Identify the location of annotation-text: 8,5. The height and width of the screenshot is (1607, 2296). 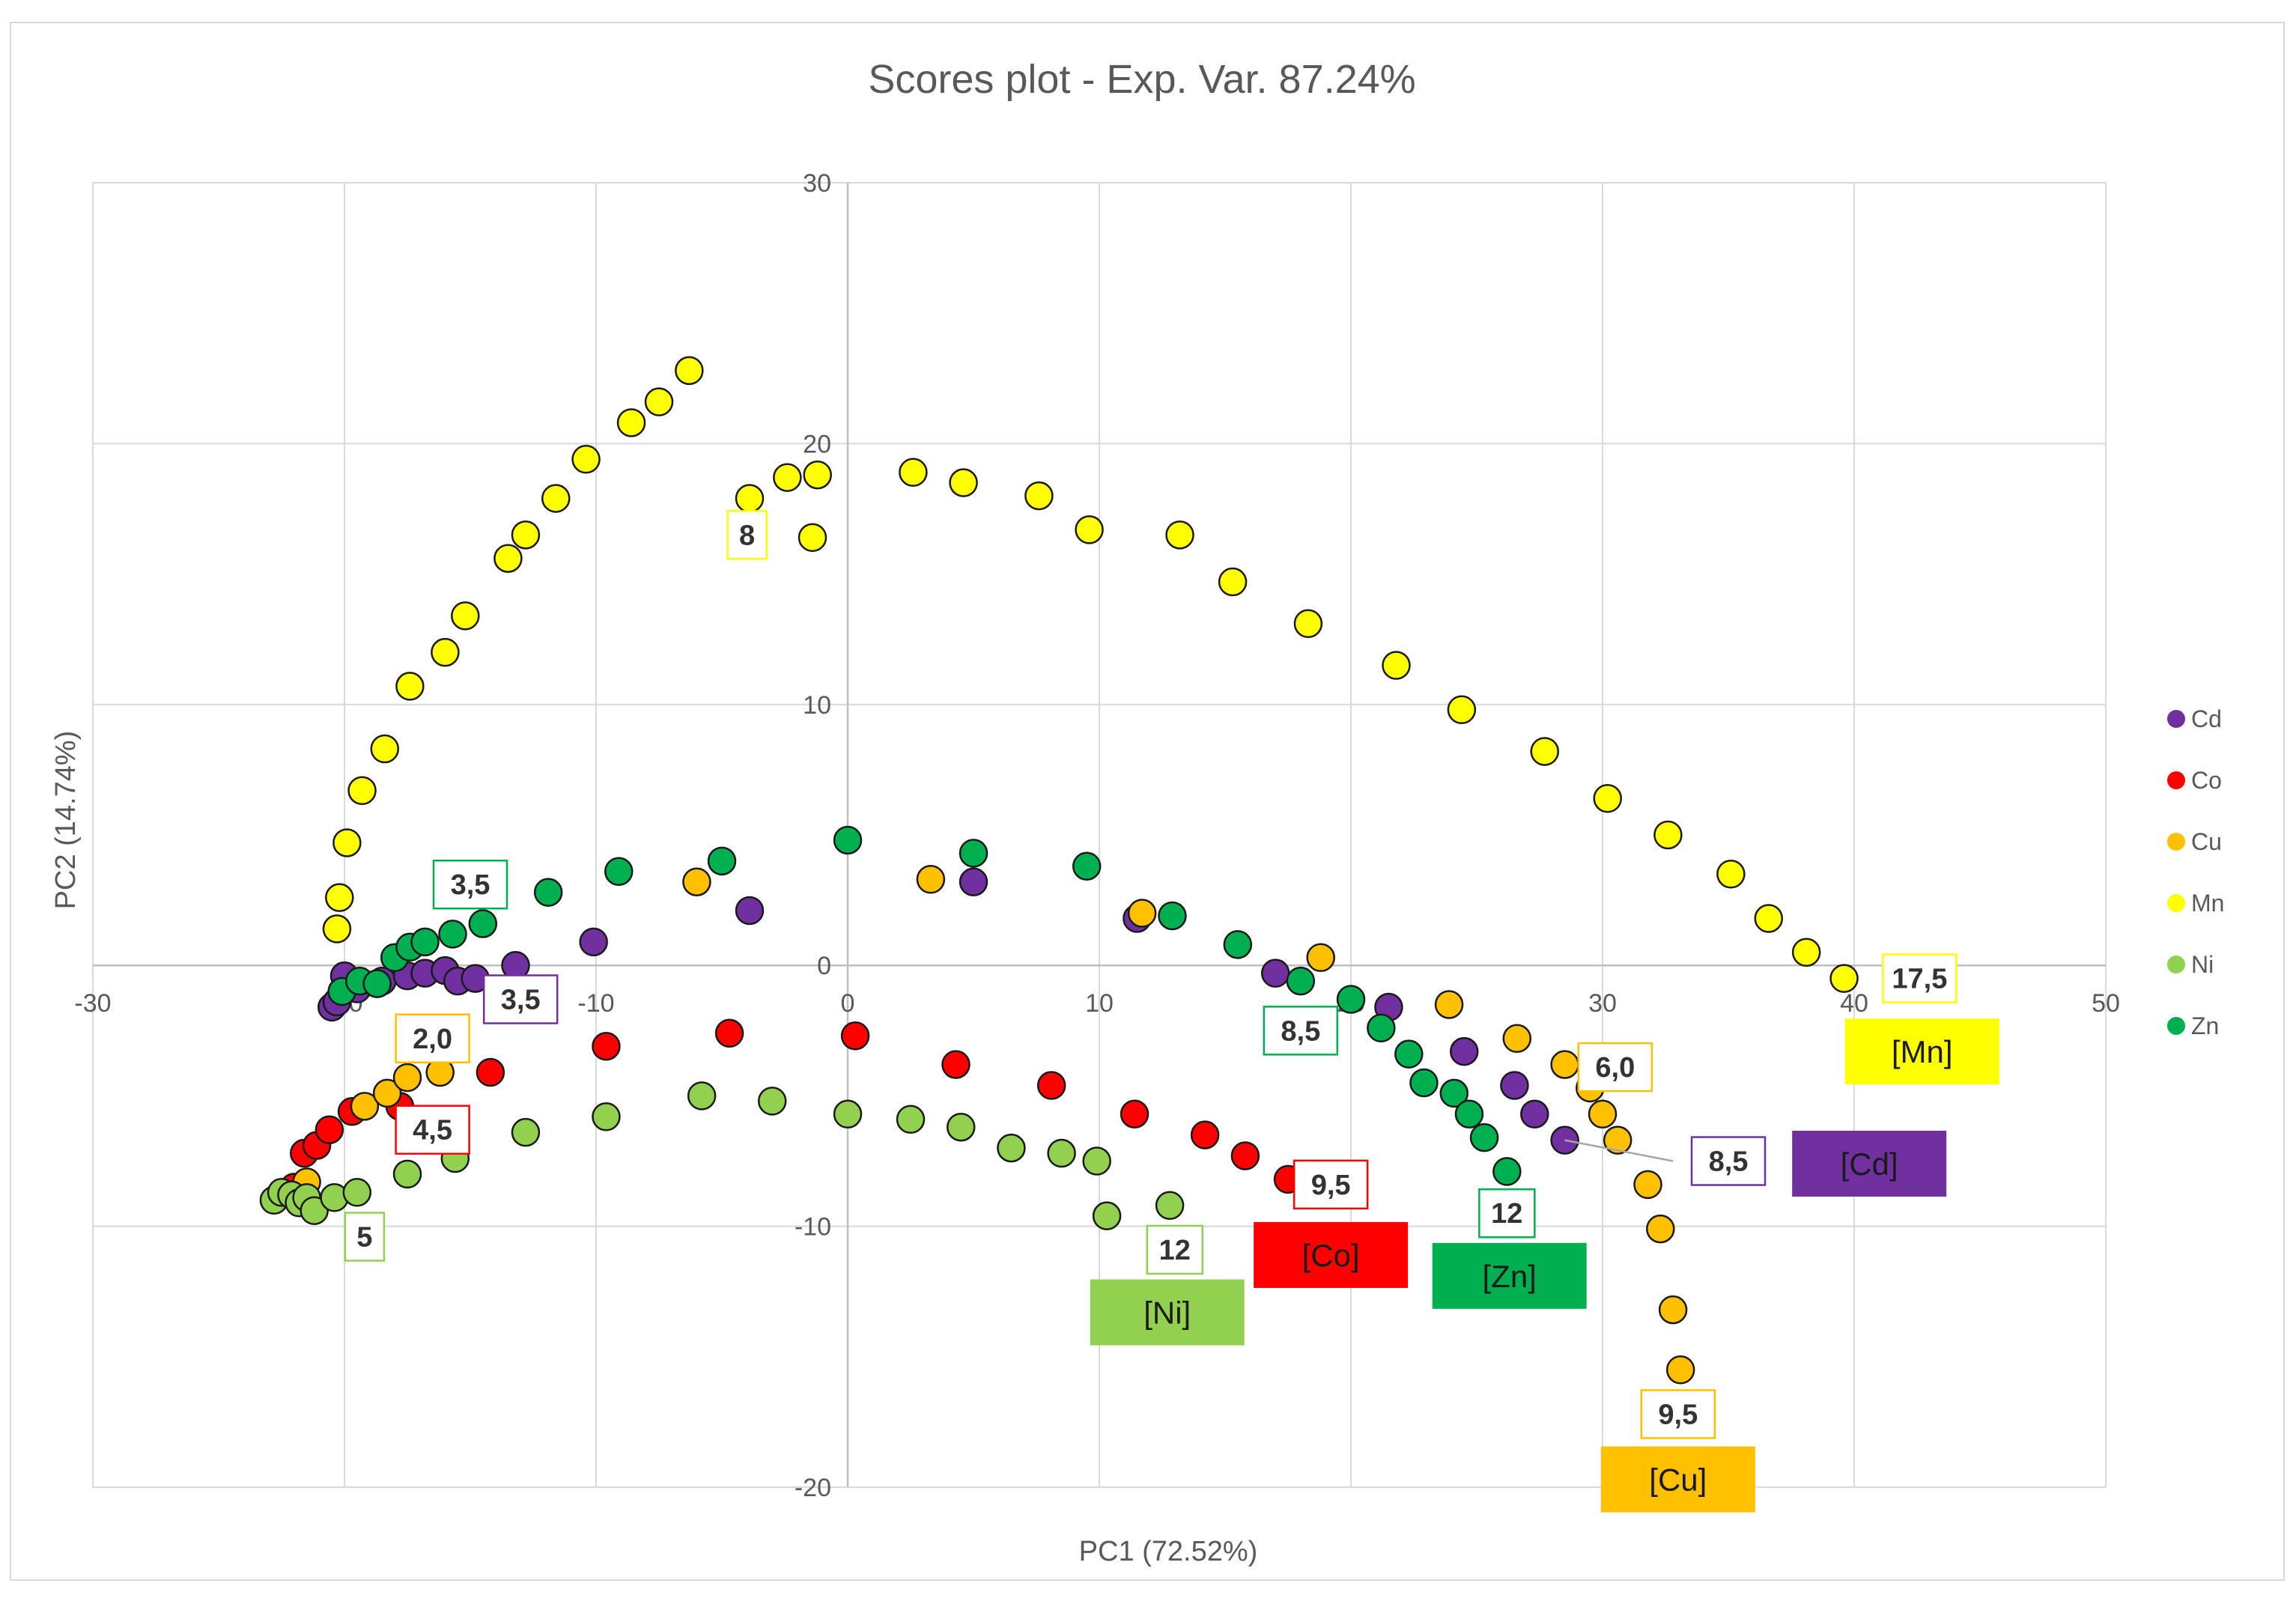
(1729, 1162).